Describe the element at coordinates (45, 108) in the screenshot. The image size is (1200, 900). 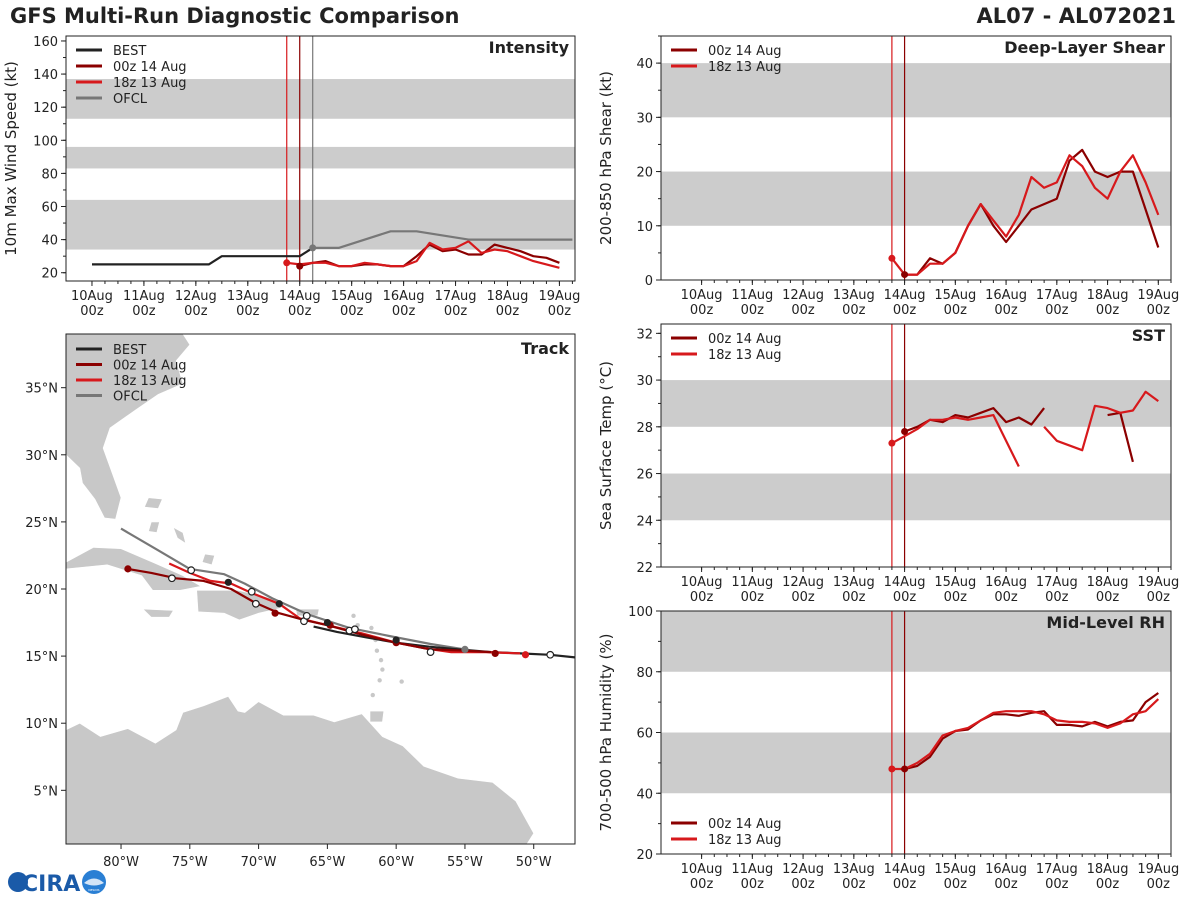
I see `y-tick-label: 120` at that location.